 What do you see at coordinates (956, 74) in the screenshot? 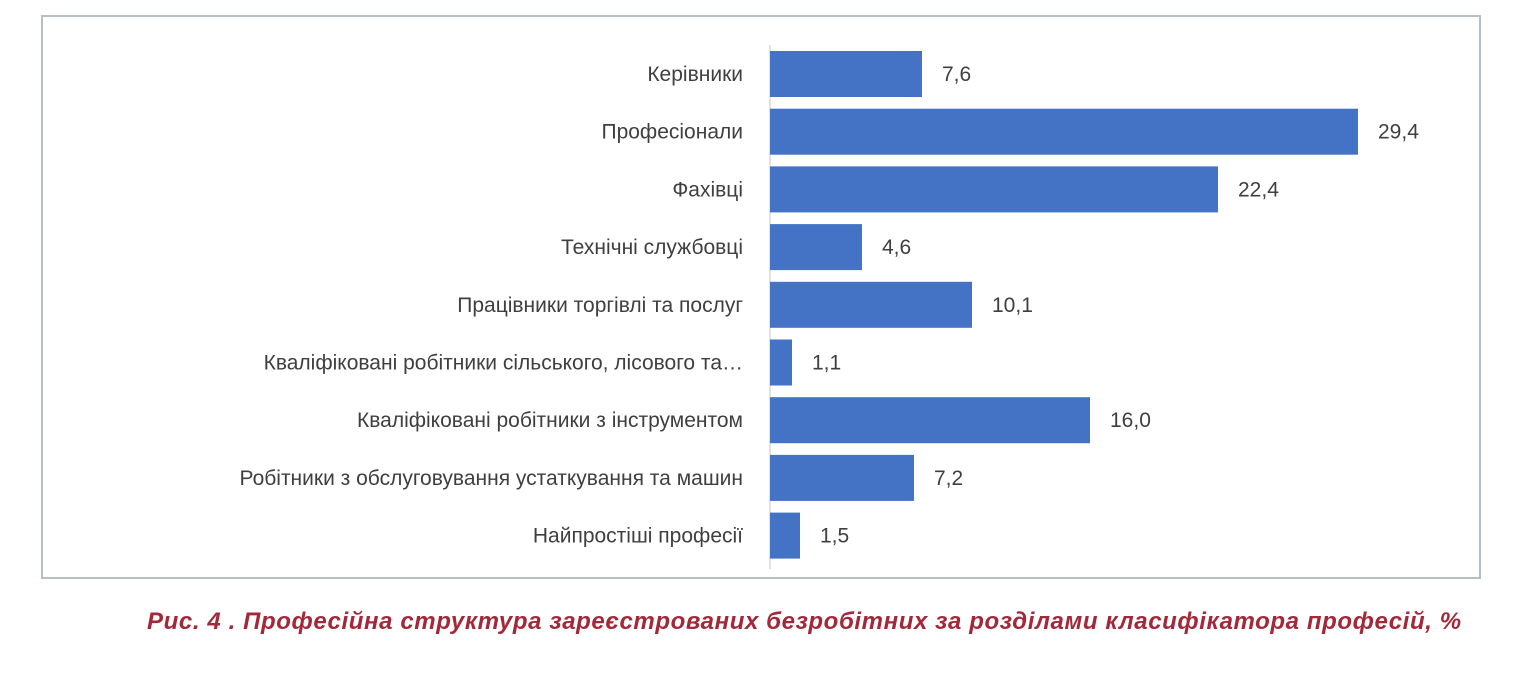
I see `data-label: 7,6` at bounding box center [956, 74].